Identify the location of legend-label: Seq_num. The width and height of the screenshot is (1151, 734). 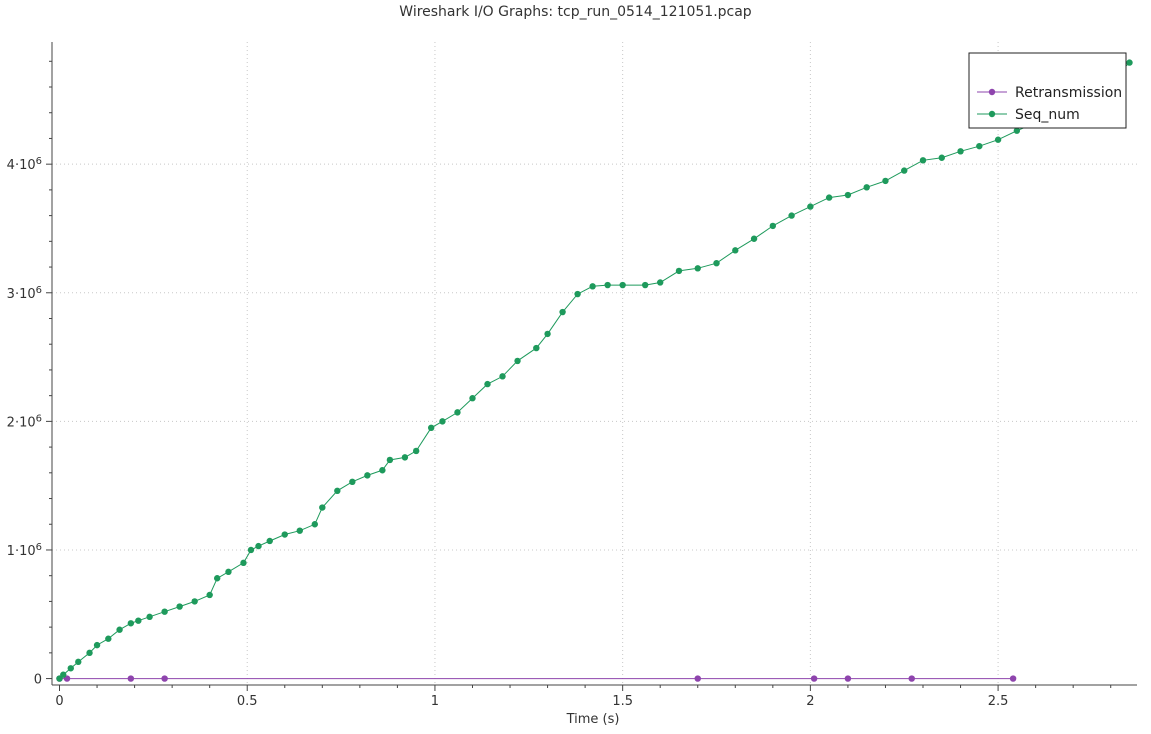
(1047, 115).